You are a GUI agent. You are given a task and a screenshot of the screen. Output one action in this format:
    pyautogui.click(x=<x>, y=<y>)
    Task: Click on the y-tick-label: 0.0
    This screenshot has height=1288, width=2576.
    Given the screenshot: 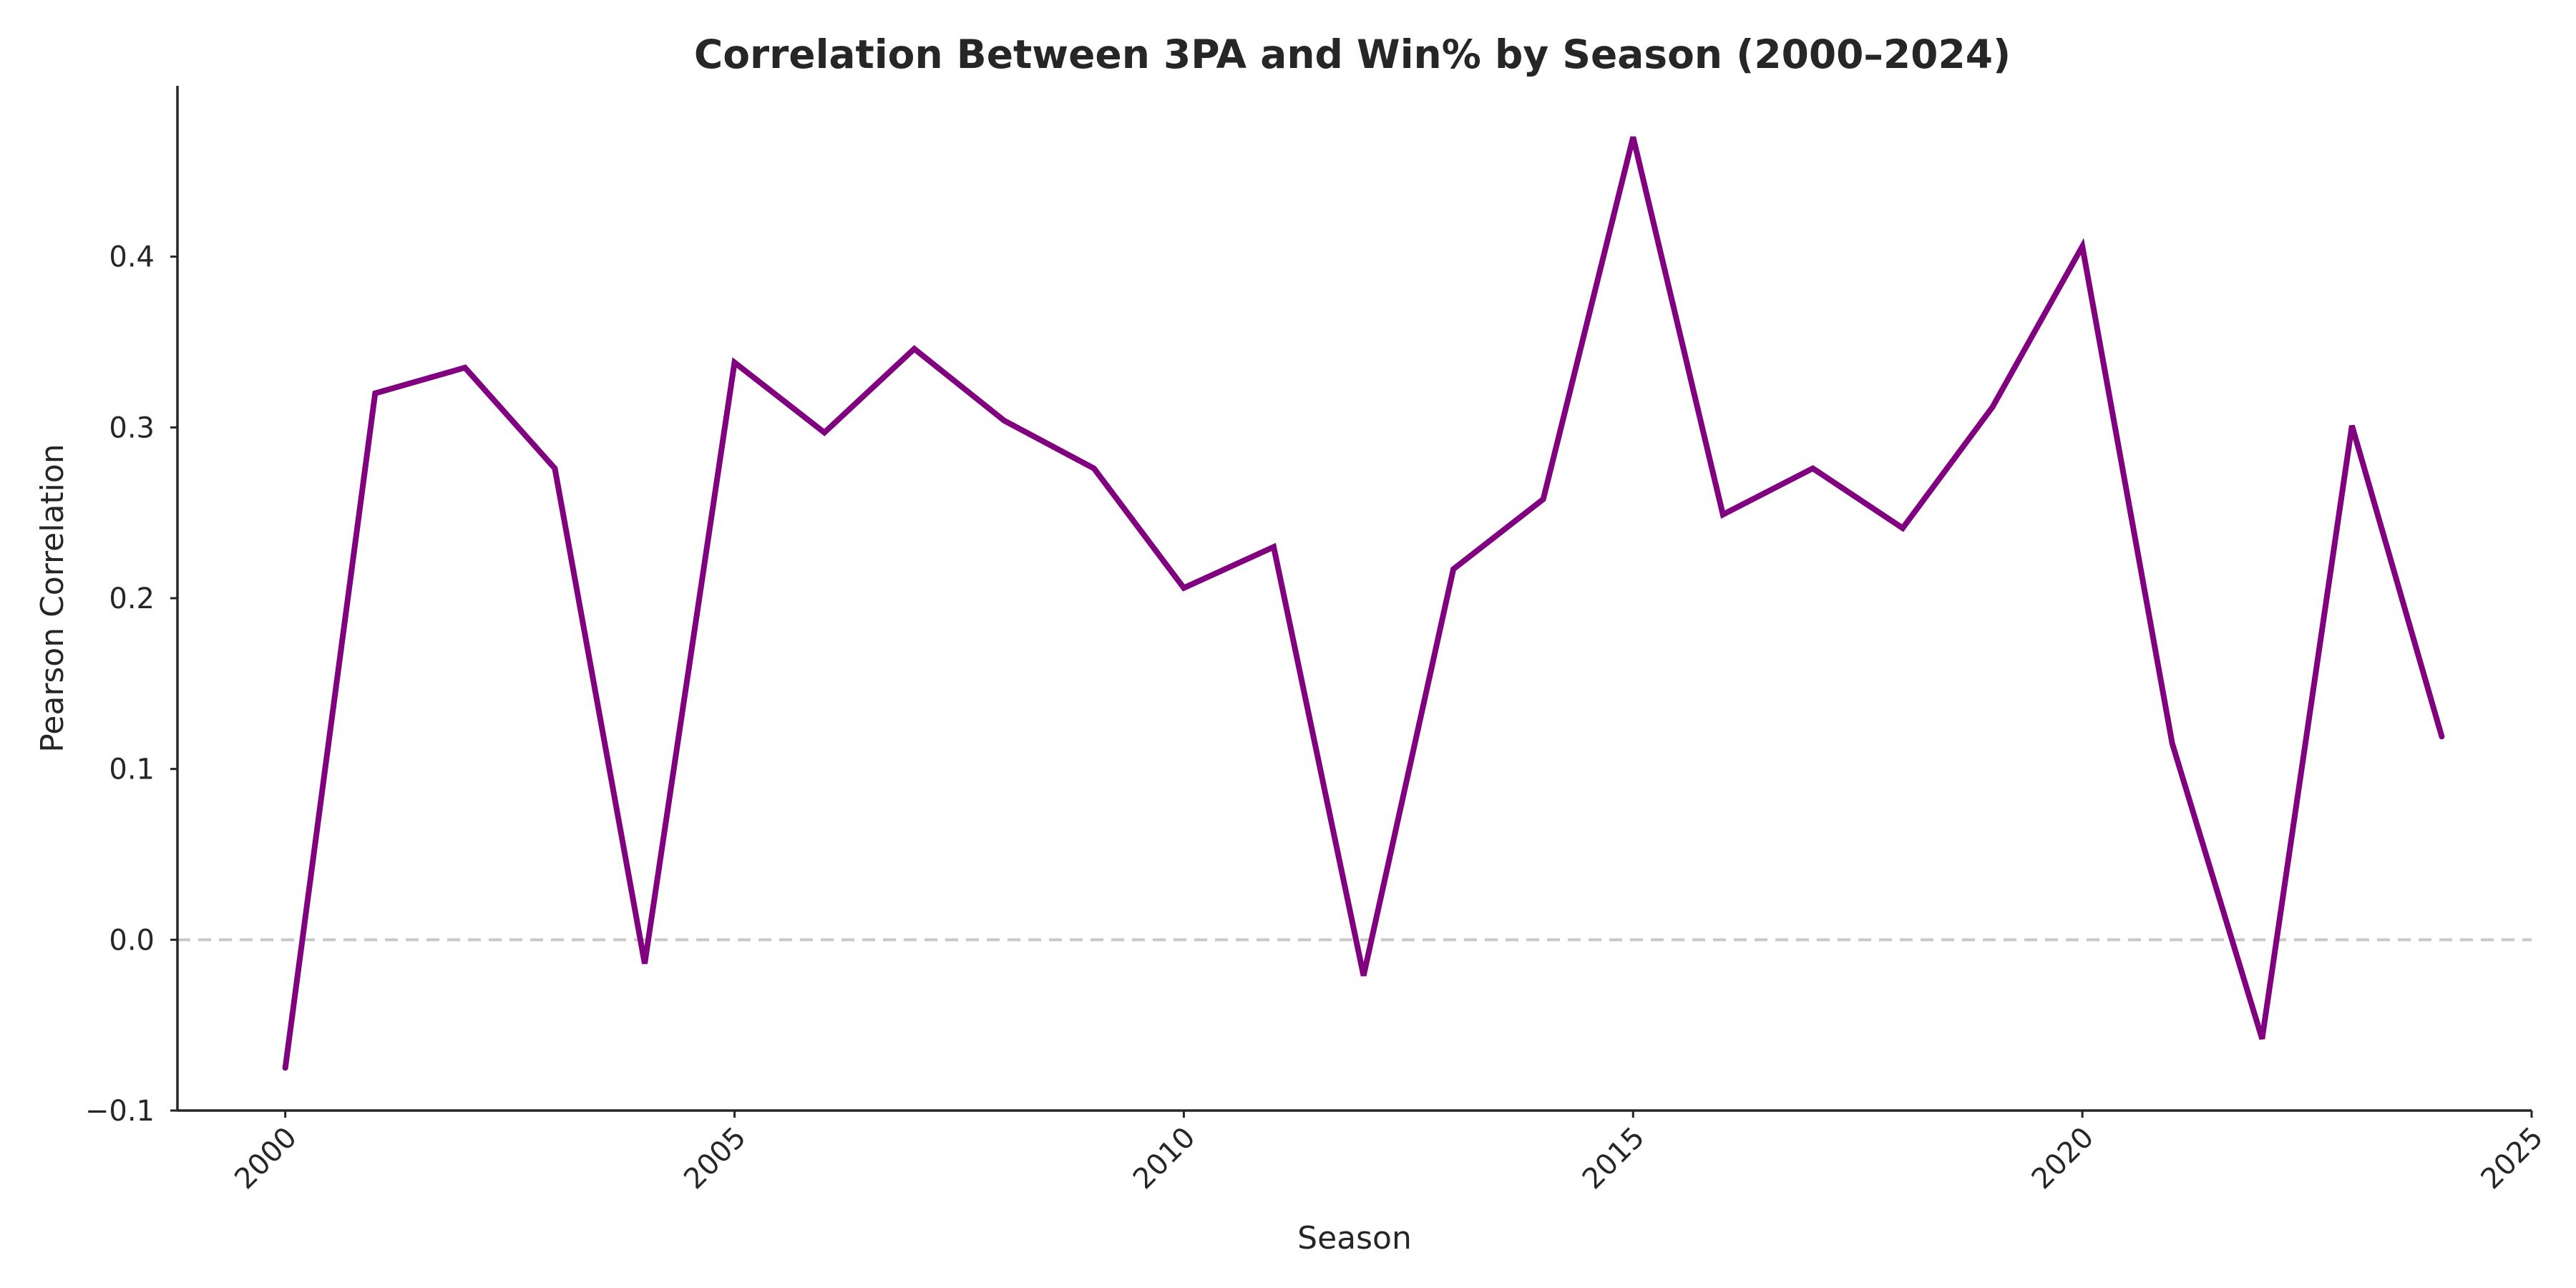 What is the action you would take?
    pyautogui.click(x=132, y=940)
    